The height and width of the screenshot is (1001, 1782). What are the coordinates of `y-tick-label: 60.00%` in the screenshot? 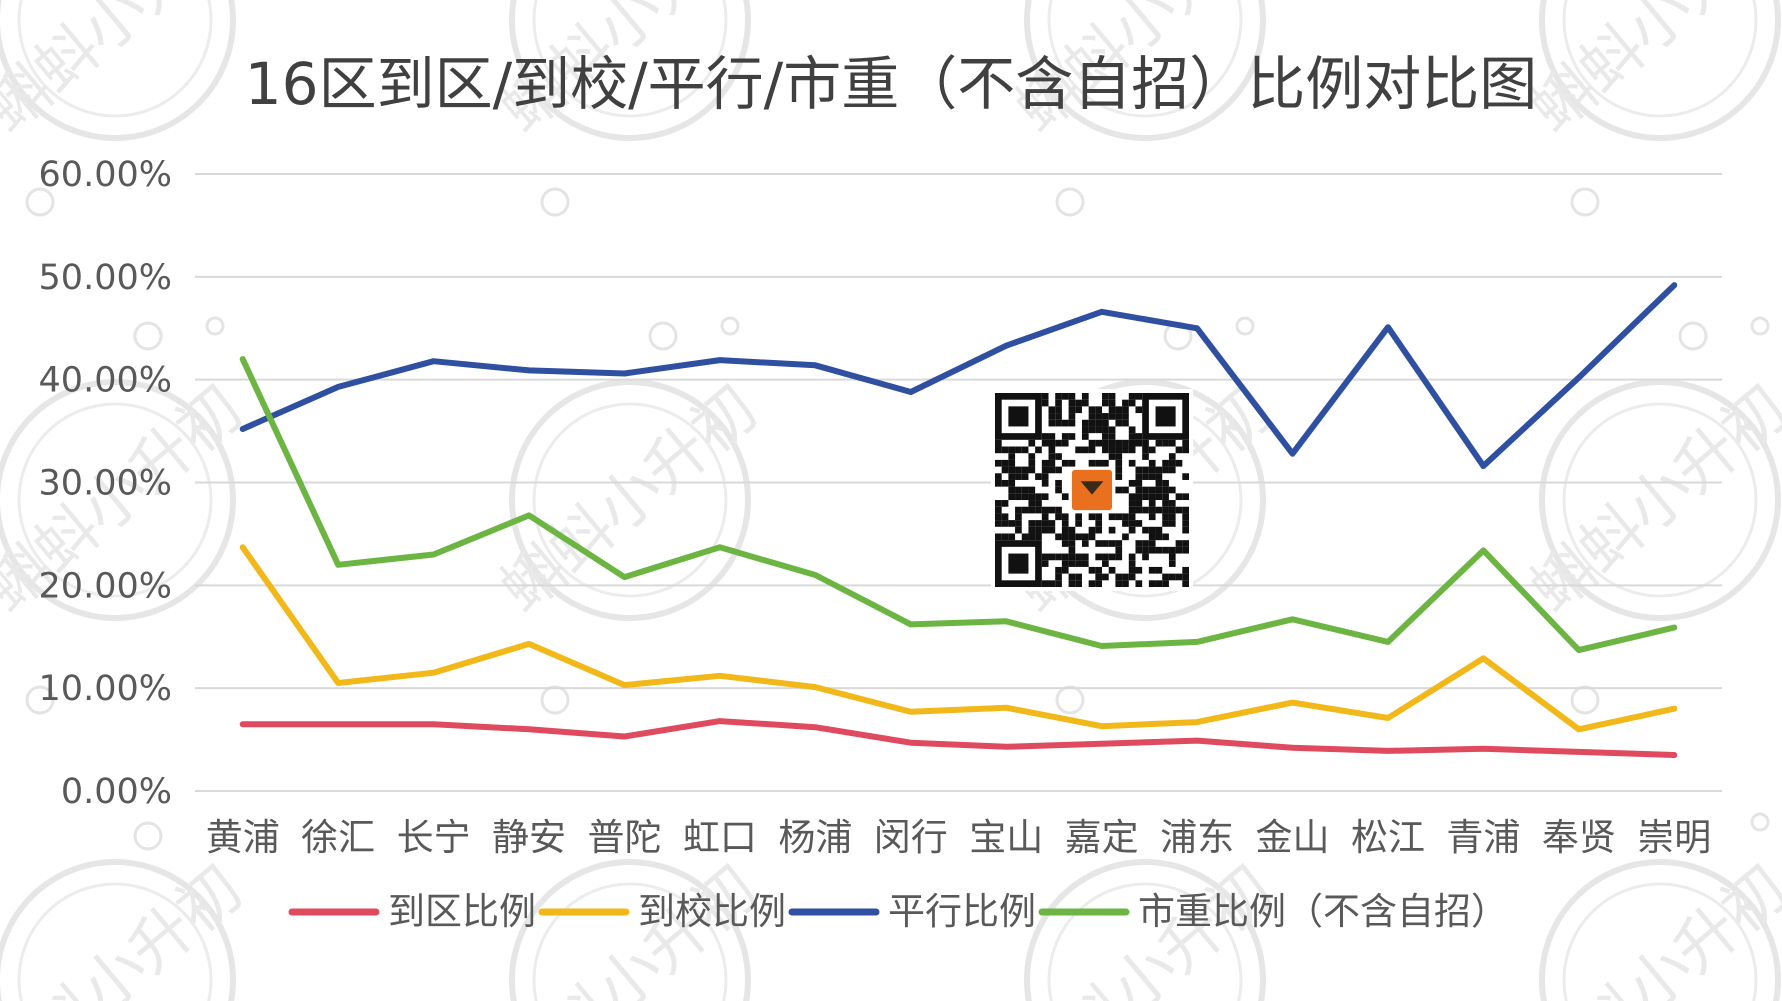 It's located at (105, 175).